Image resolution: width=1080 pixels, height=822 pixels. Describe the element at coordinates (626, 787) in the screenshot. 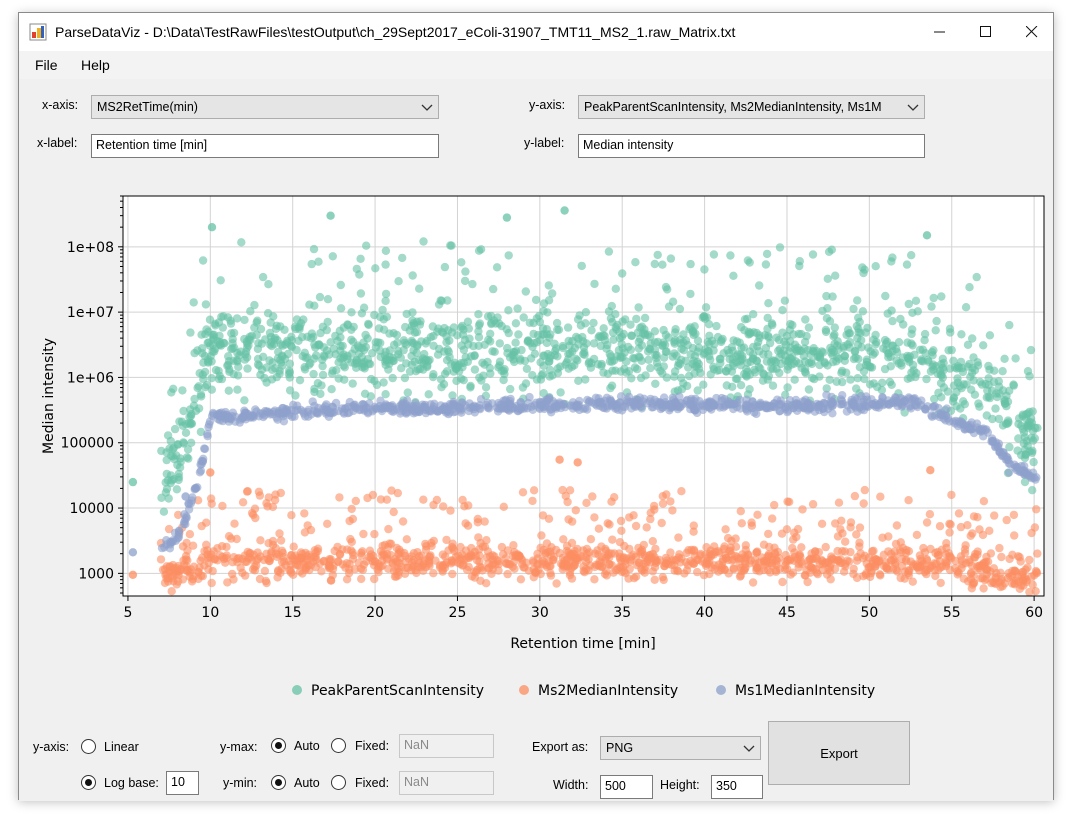

I see `width-field: 500` at that location.